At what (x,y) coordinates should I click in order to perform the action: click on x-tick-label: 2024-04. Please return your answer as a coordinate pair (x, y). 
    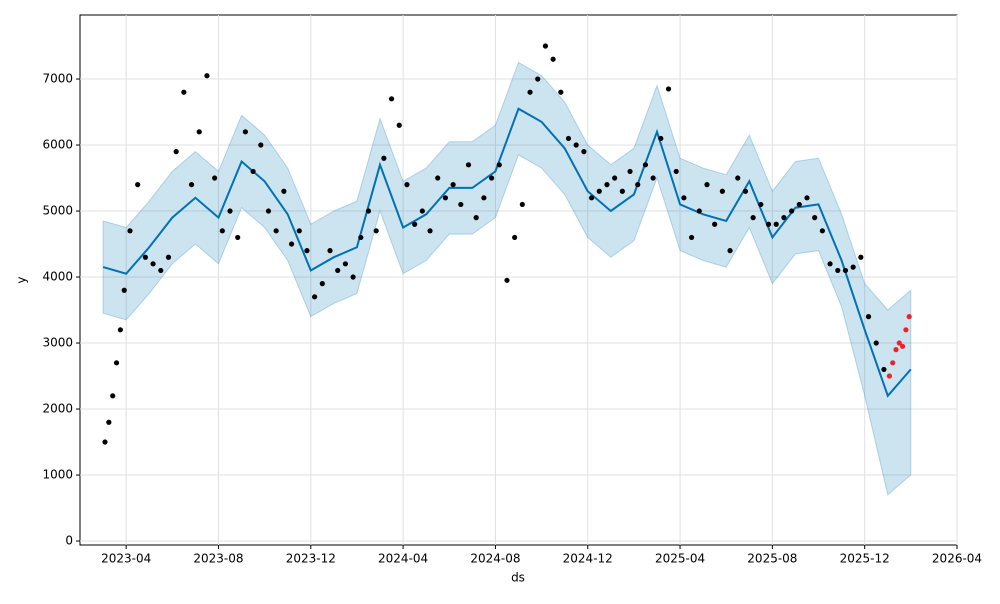
    Looking at the image, I should click on (403, 559).